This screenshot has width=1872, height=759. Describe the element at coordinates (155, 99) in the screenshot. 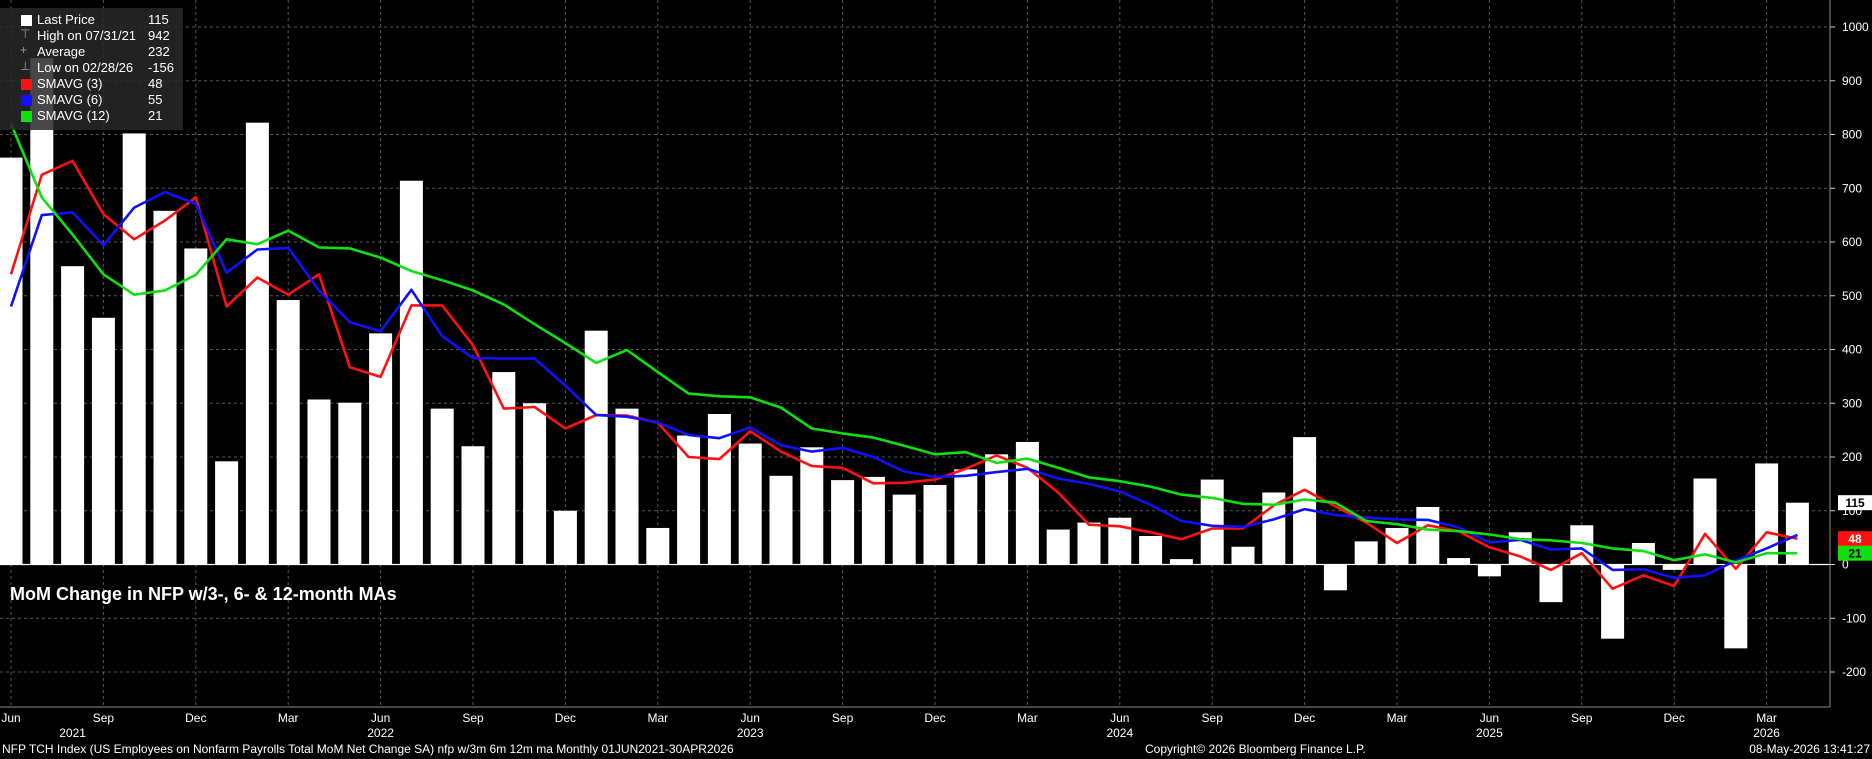

I see `legend-value: 55` at that location.